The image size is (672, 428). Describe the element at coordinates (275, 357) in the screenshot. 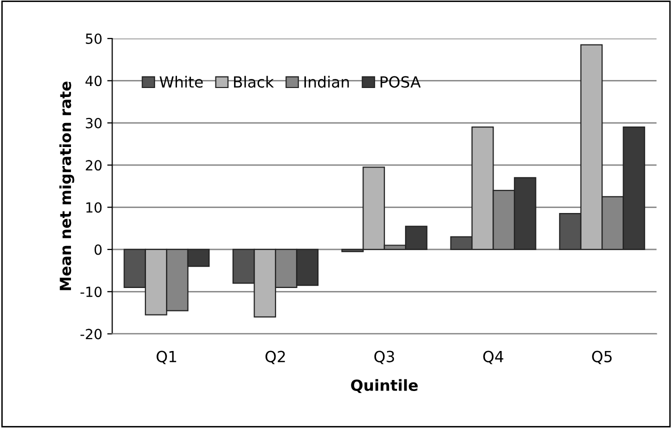

I see `x-tick-label: Q2` at that location.